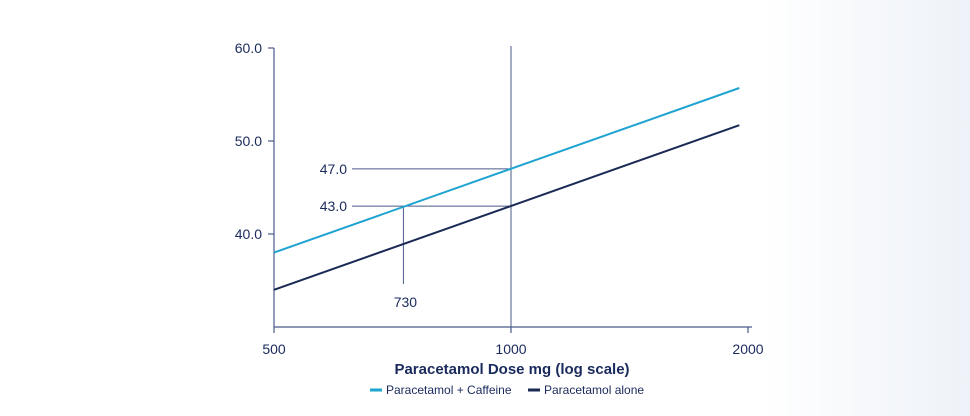 The width and height of the screenshot is (970, 416). Describe the element at coordinates (594, 390) in the screenshot. I see `legend-label: Paracetamol alone` at that location.